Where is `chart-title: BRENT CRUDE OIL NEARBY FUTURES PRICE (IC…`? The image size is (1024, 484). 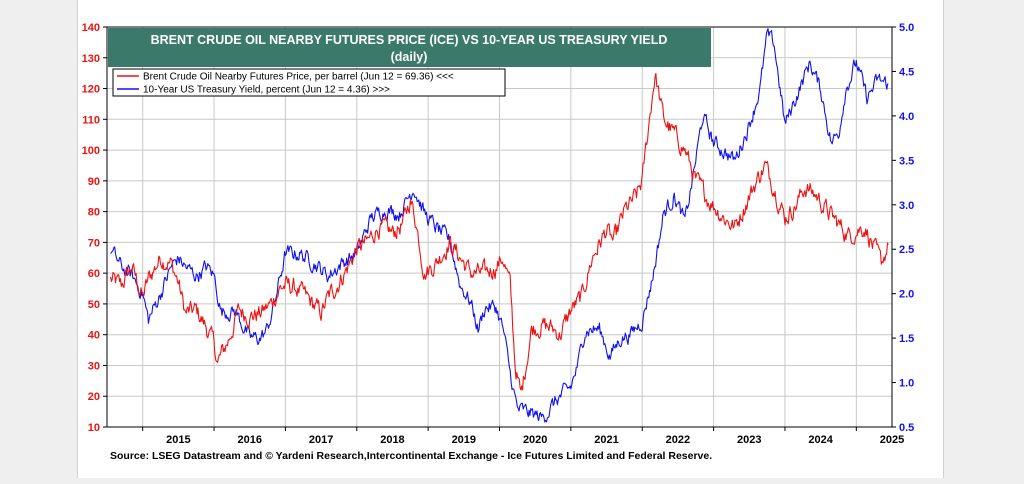 chart-title: BRENT CRUDE OIL NEARBY FUTURES PRICE (IC… is located at coordinates (409, 40).